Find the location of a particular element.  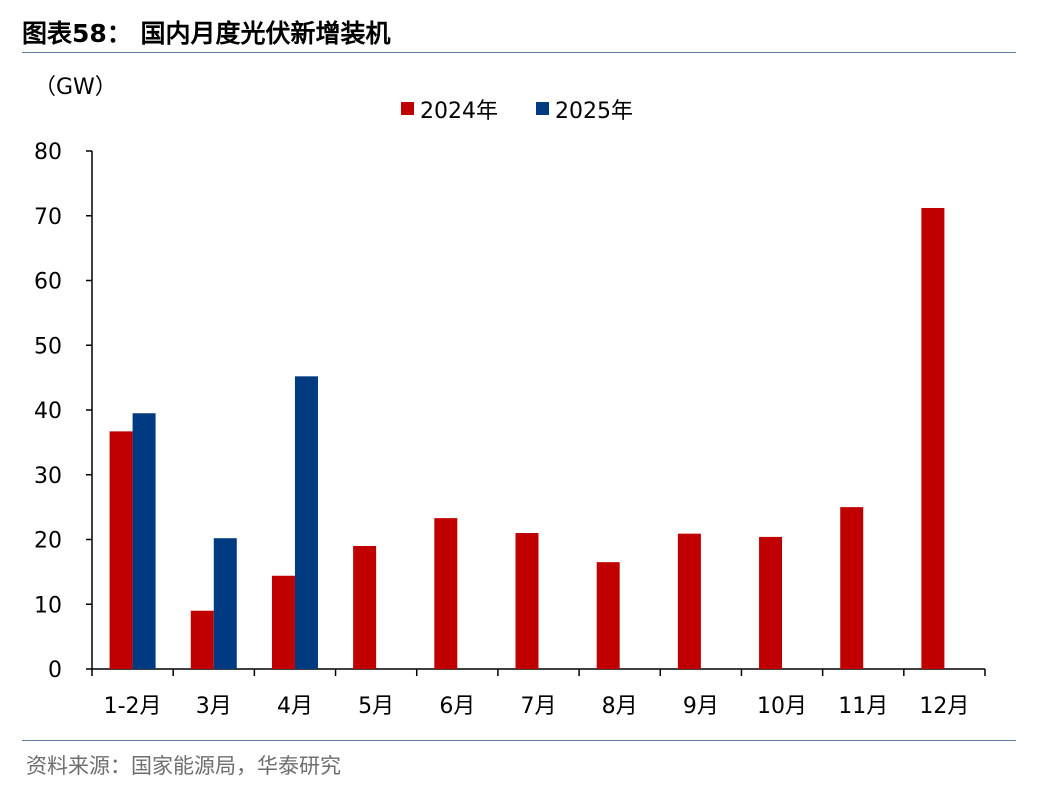

x-axis: 1-2月 3月 4月 5月 6月 7月 8月 9月 10月 11月 12月 is located at coordinates (538, 693).